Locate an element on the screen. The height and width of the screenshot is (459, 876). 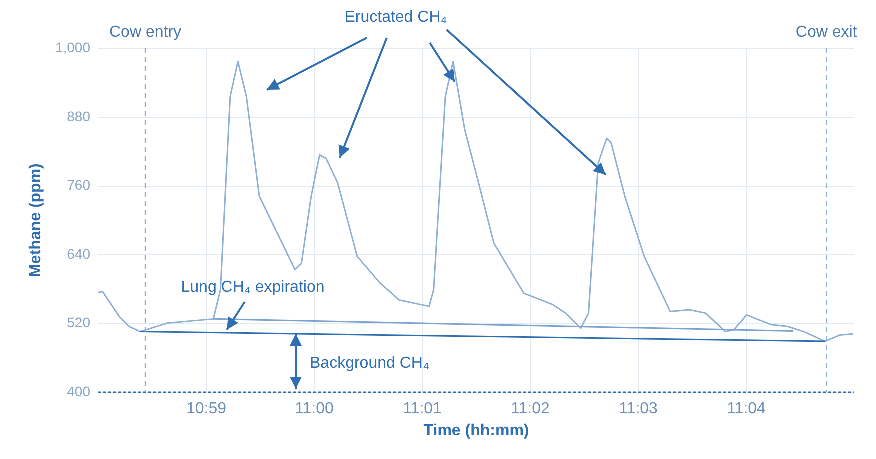
x-tick-label: 11:02 is located at coordinates (530, 409).